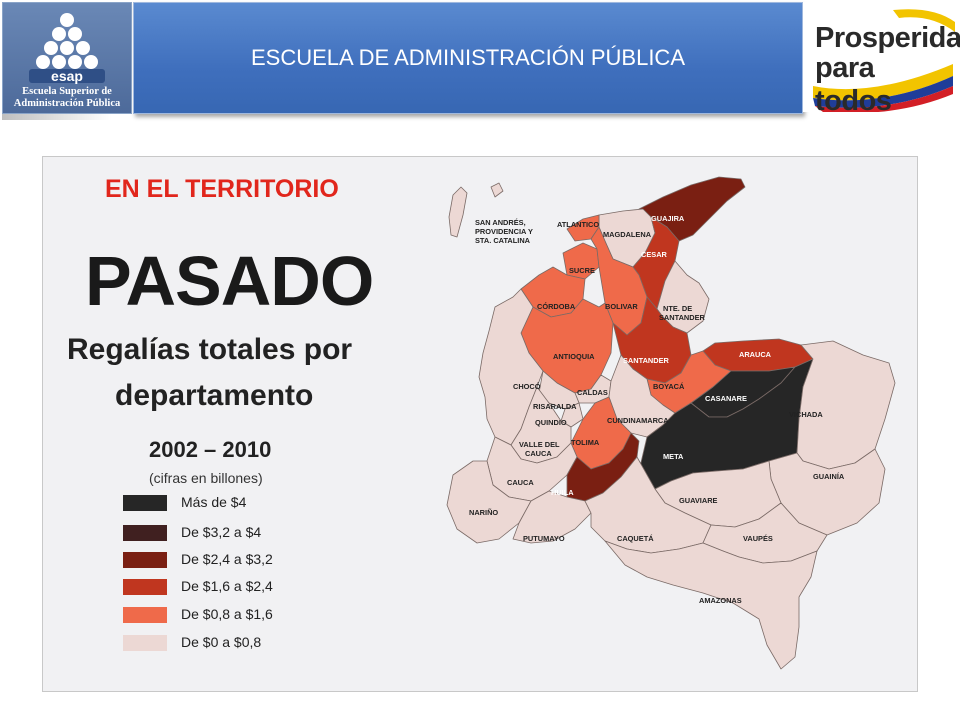 The image size is (960, 720). I want to click on label-caqueta: CAQUETÁ, so click(635, 538).